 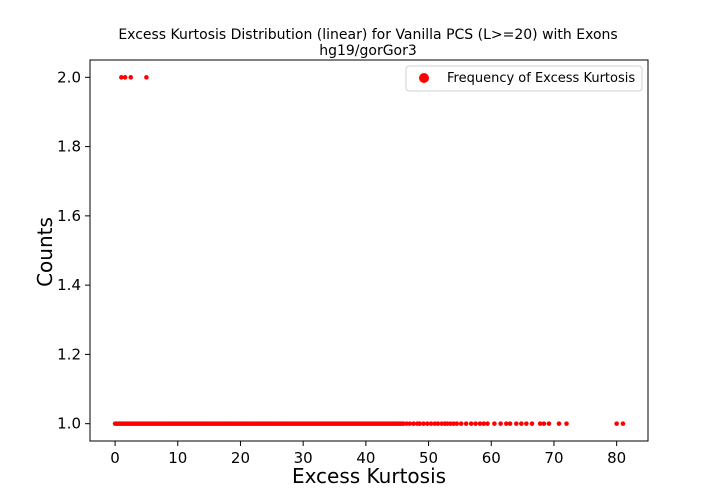 I want to click on x-axis: 0 10 20 30 40 50 60 70 80, so click(x=368, y=454).